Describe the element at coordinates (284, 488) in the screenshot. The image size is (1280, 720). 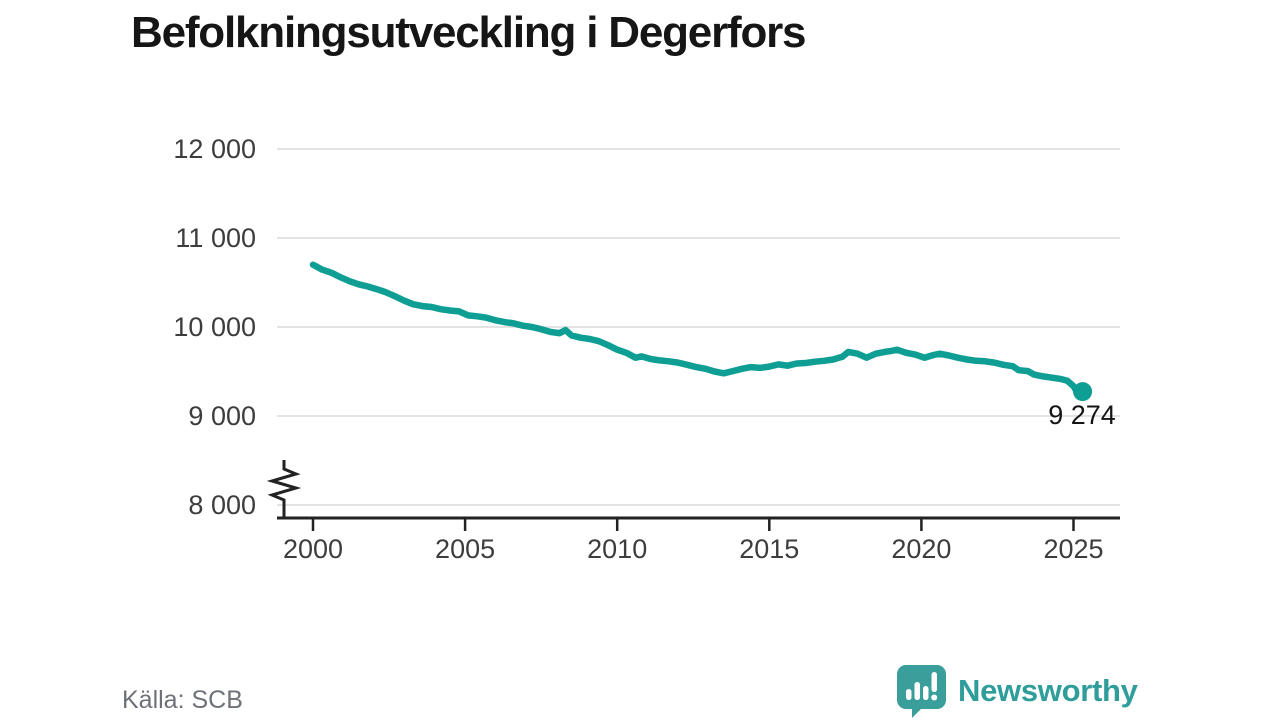
I see `axis-break-icon` at that location.